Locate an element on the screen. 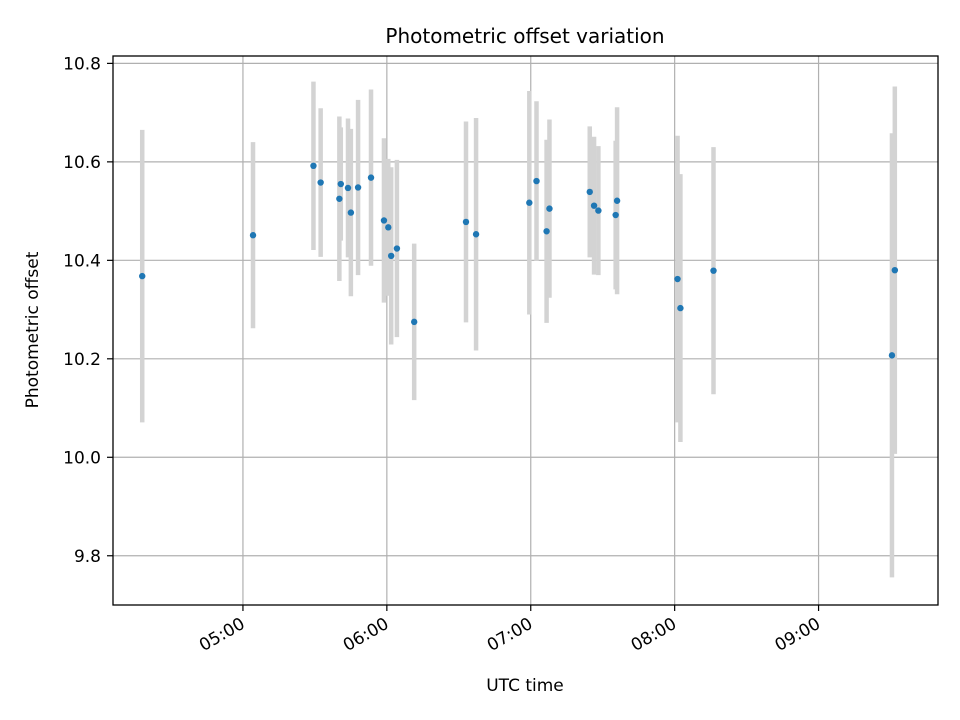 This screenshot has height=720, width=960. x-tick-label: 08:00 is located at coordinates (654, 635).